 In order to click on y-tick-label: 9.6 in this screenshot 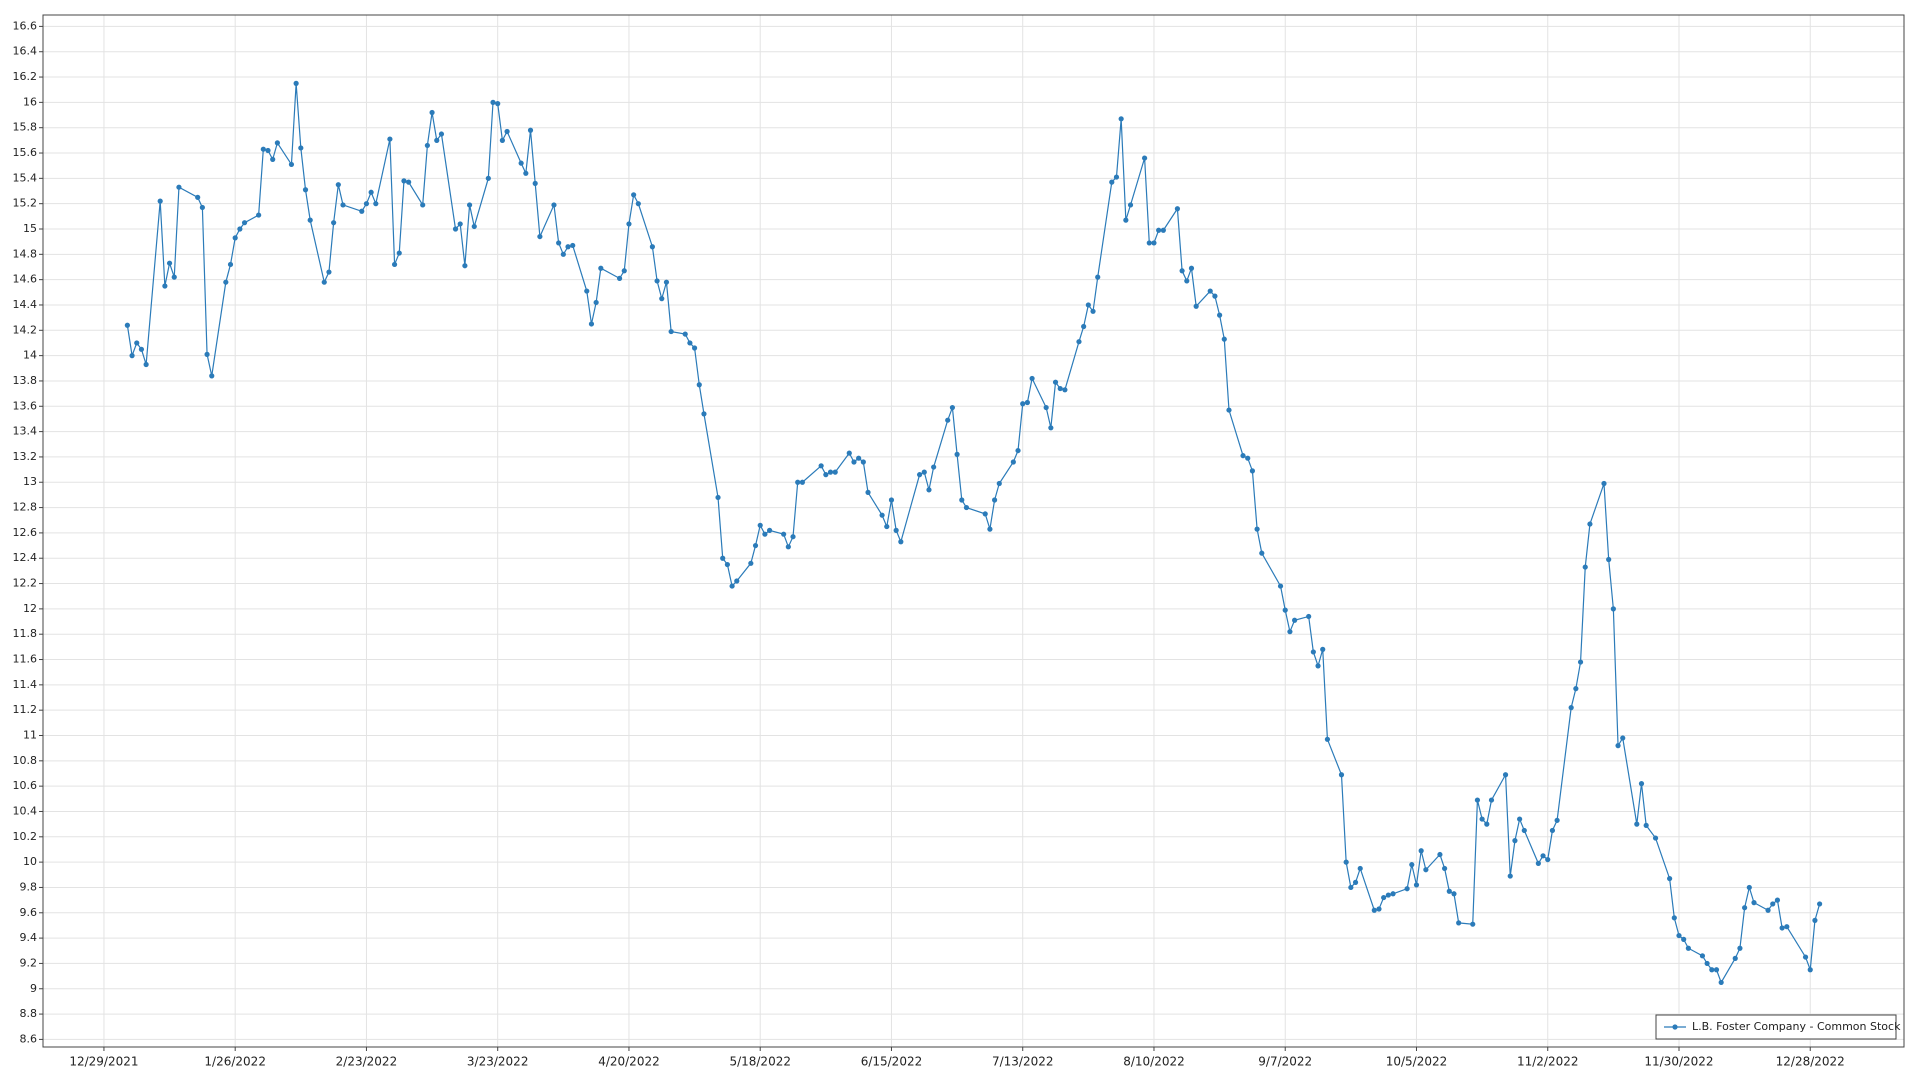, I will do `click(29, 912)`.